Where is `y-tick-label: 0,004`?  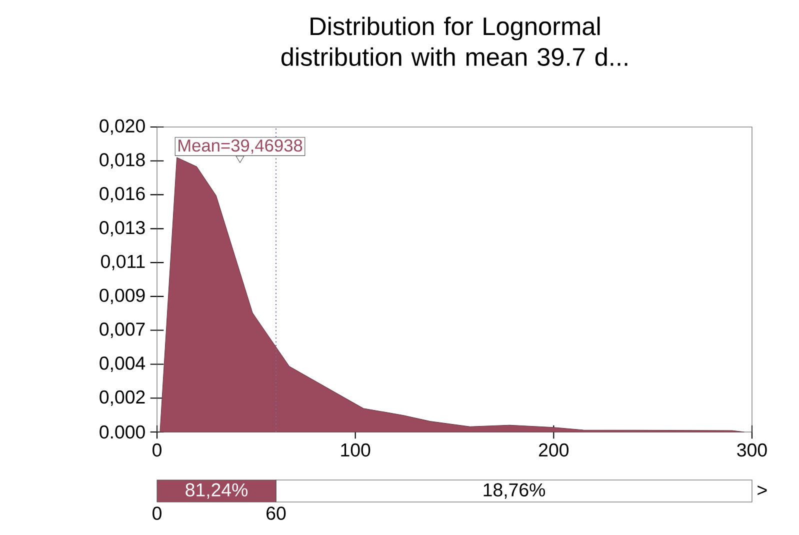
y-tick-label: 0,004 is located at coordinates (123, 364).